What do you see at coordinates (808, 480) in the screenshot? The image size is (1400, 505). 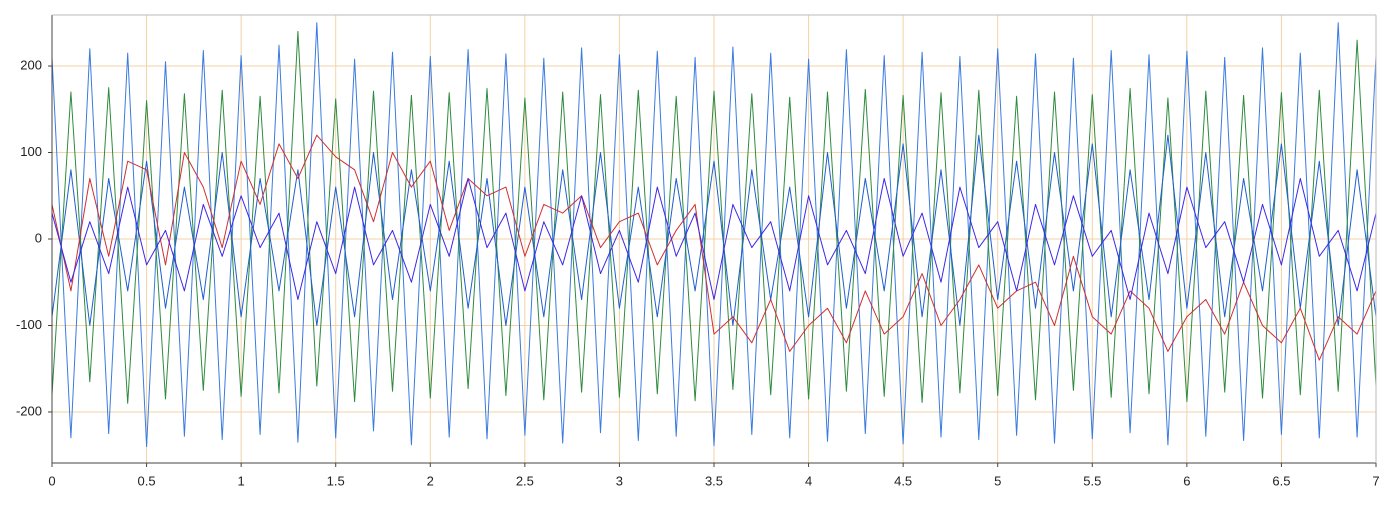 I see `x-tick-label: 4` at bounding box center [808, 480].